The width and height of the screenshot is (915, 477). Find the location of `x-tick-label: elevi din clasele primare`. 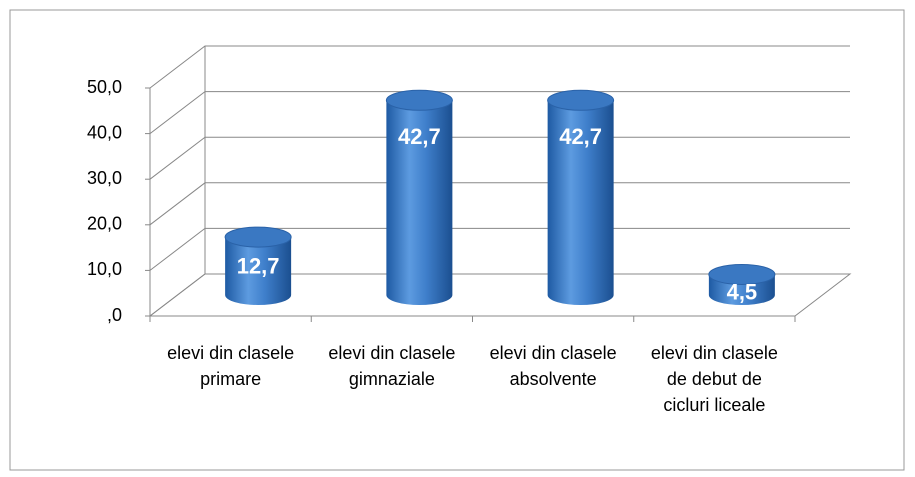

x-tick-label: elevi din clasele primare is located at coordinates (231, 366).